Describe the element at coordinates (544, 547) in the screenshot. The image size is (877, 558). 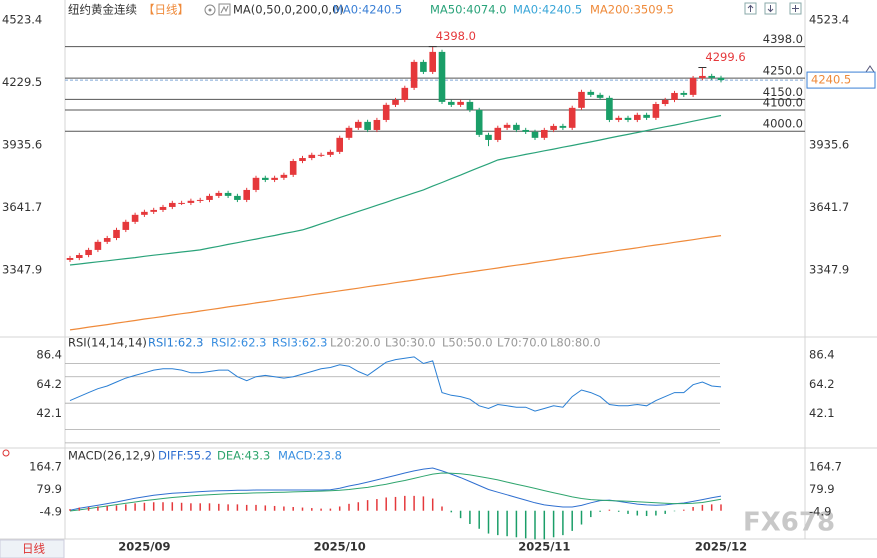
I see `x-tick-label: 2025/11` at that location.